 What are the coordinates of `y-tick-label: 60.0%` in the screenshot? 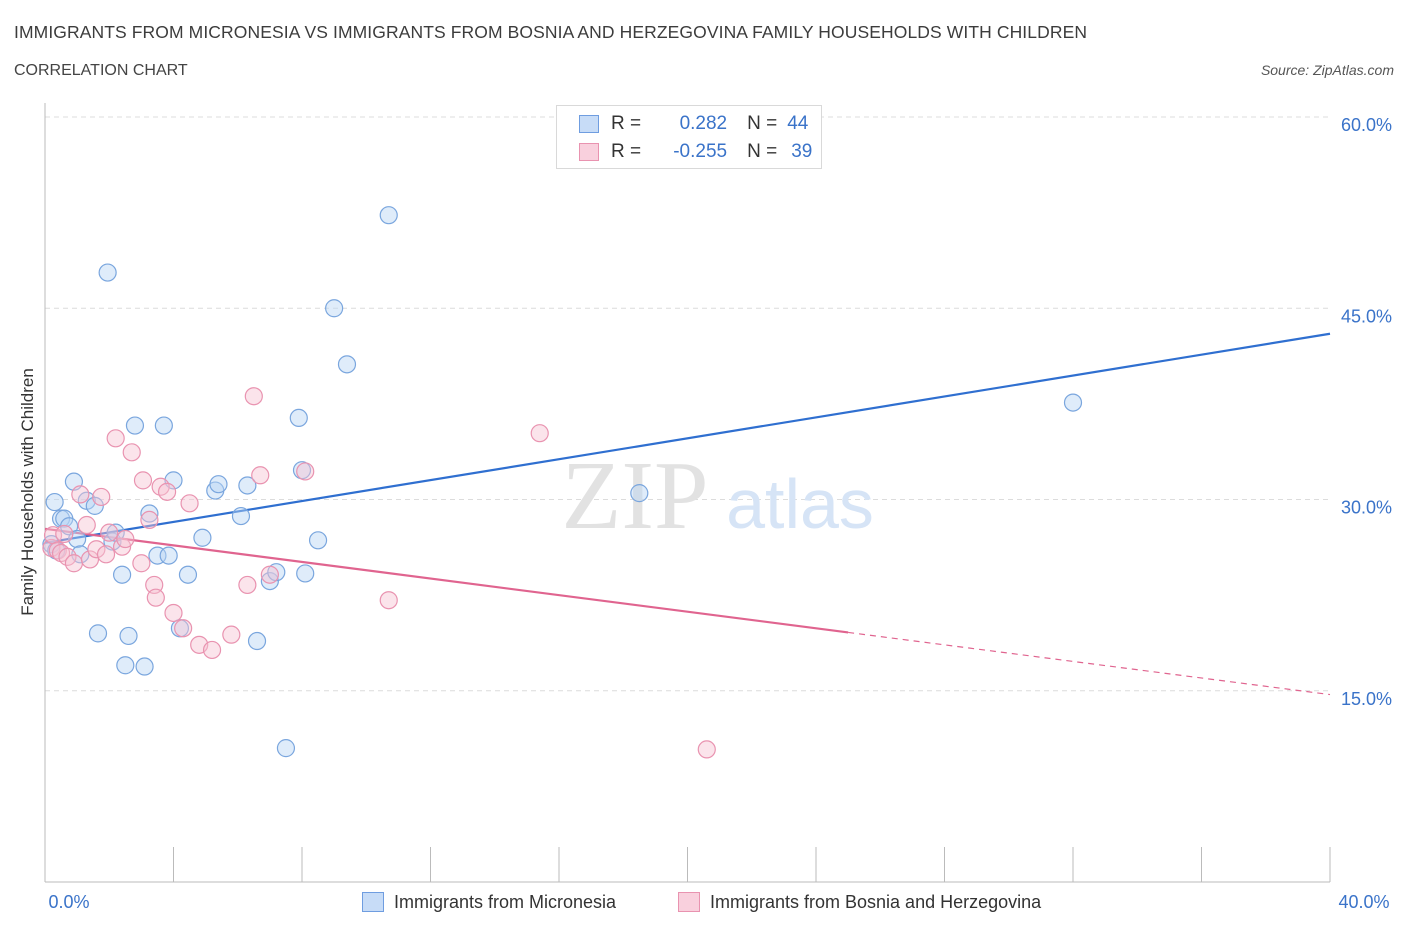 It's located at (1366, 125).